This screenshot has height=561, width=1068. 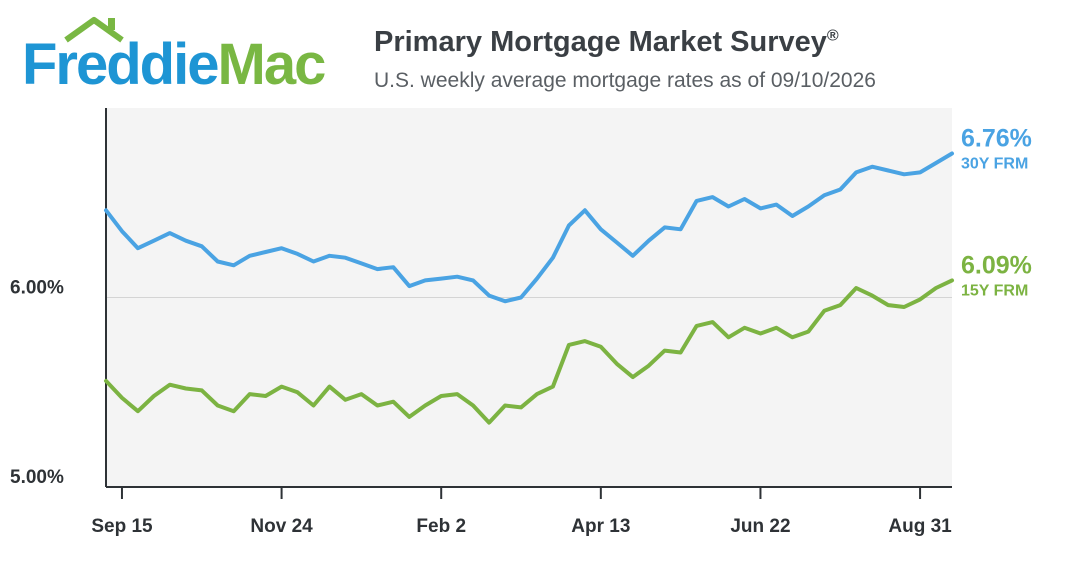 What do you see at coordinates (920, 526) in the screenshot?
I see `x-tick-label: Aug 31` at bounding box center [920, 526].